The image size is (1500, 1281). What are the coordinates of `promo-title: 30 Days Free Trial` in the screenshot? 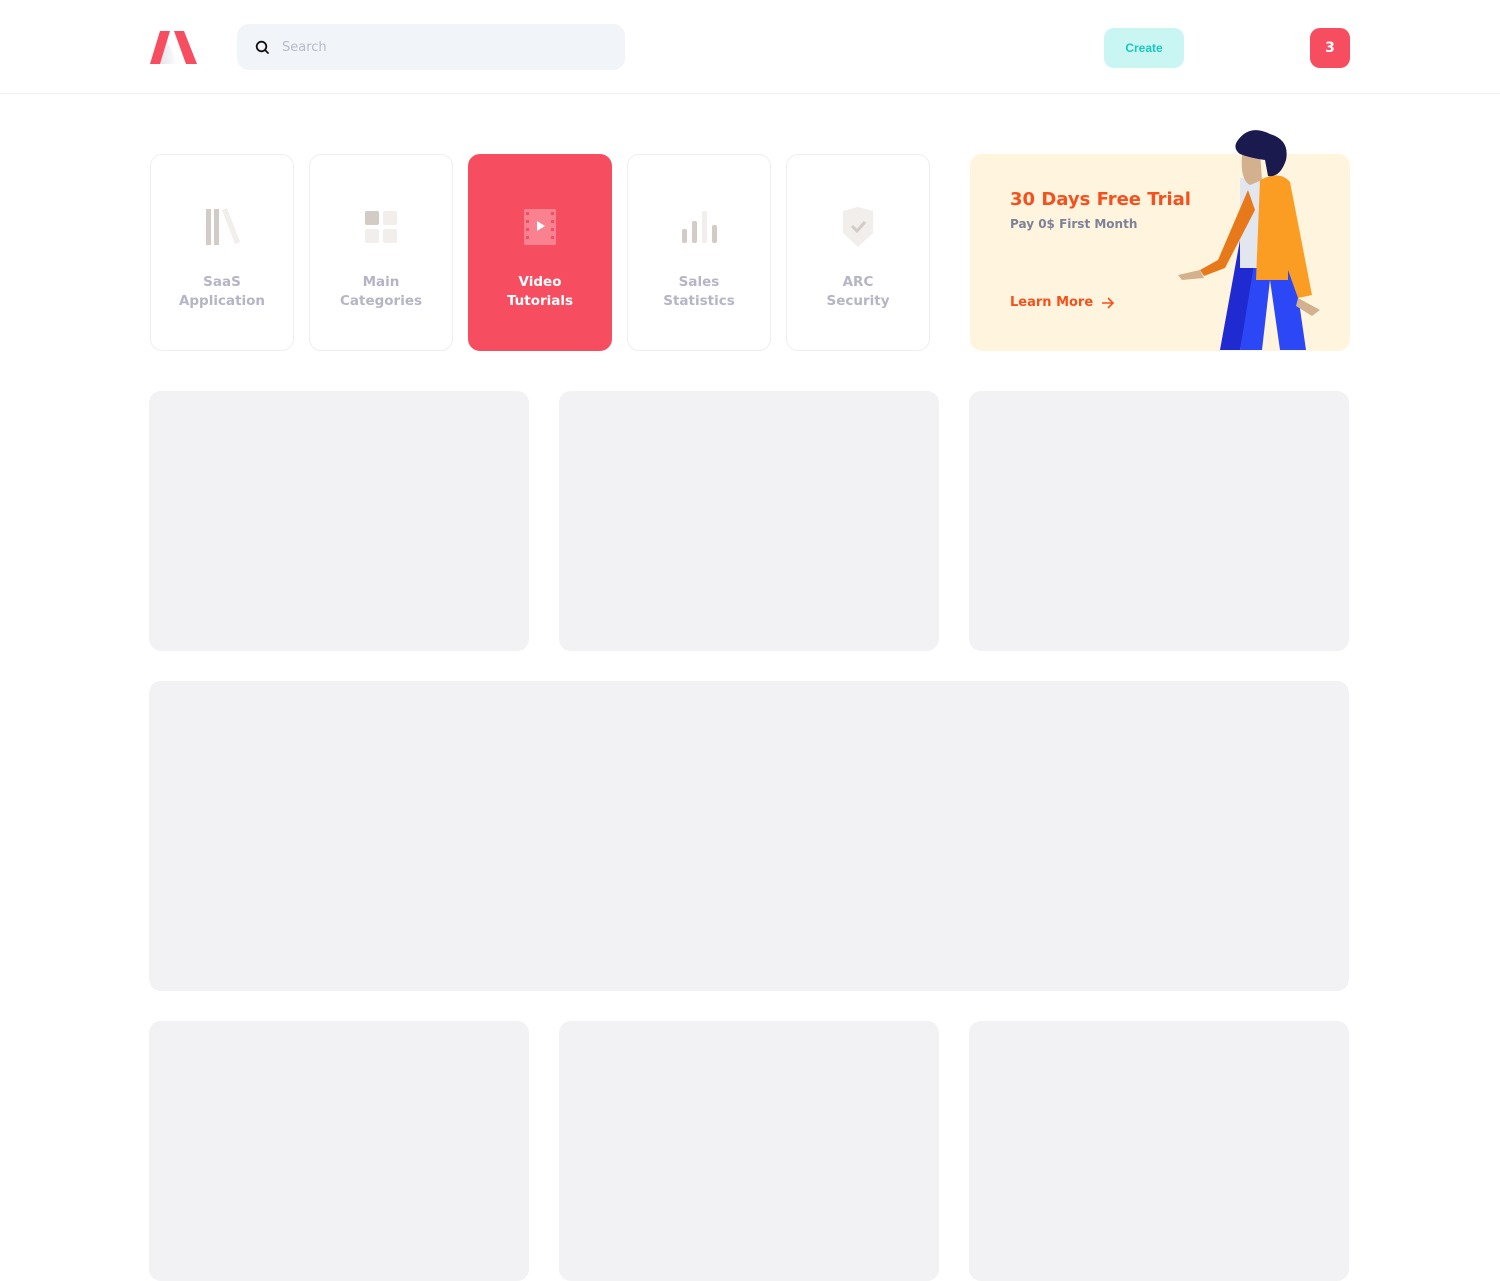 It's located at (1100, 199).